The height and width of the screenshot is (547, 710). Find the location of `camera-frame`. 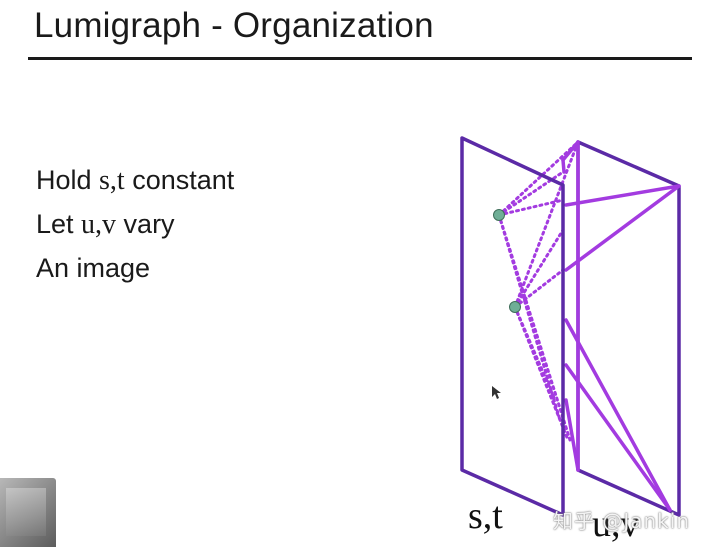

camera-frame is located at coordinates (26, 512).